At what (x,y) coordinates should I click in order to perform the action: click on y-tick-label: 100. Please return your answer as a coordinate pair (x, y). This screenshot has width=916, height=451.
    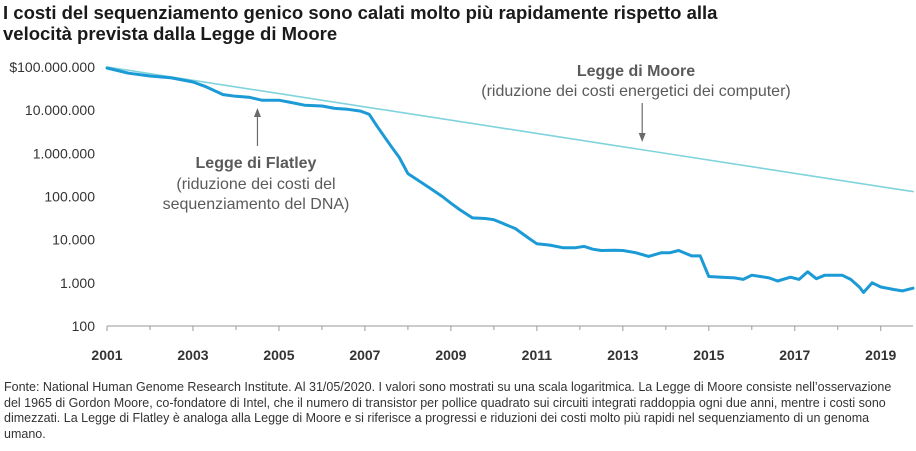
    Looking at the image, I should click on (84, 326).